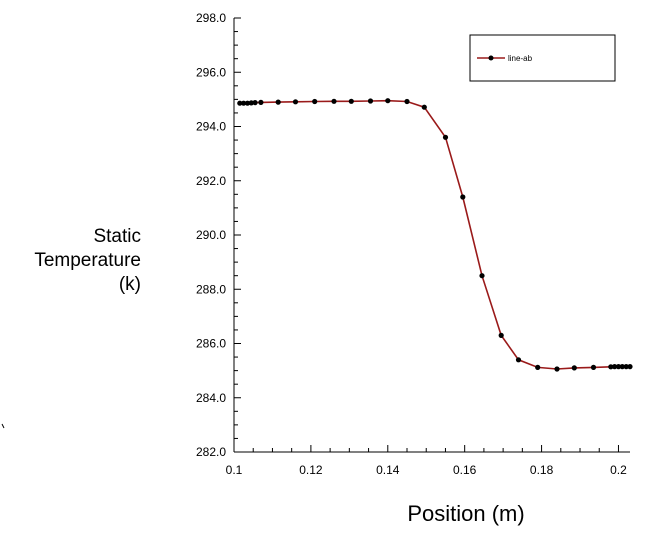 The image size is (663, 534). What do you see at coordinates (211, 398) in the screenshot?
I see `y-tick-label: 284.0` at bounding box center [211, 398].